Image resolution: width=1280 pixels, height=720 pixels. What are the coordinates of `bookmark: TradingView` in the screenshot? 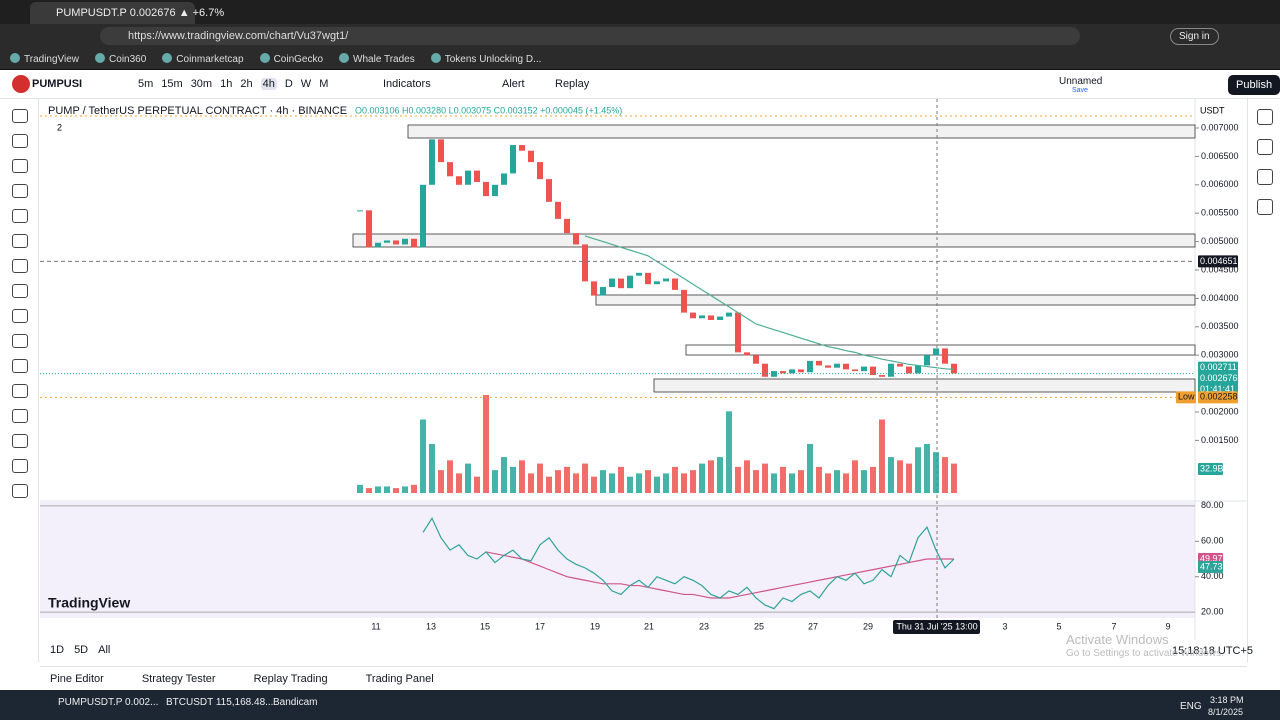 It's located at (44, 59).